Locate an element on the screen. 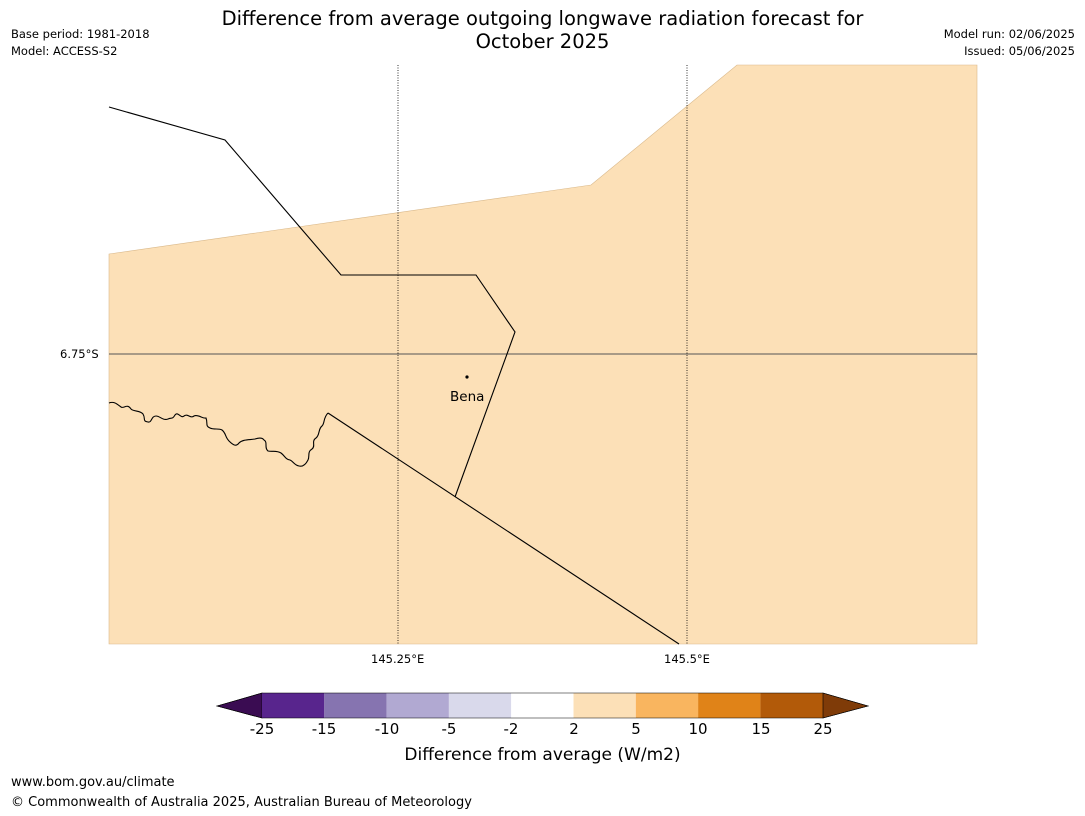 The width and height of the screenshot is (1085, 816). colorbar-tick: 5 is located at coordinates (636, 729).